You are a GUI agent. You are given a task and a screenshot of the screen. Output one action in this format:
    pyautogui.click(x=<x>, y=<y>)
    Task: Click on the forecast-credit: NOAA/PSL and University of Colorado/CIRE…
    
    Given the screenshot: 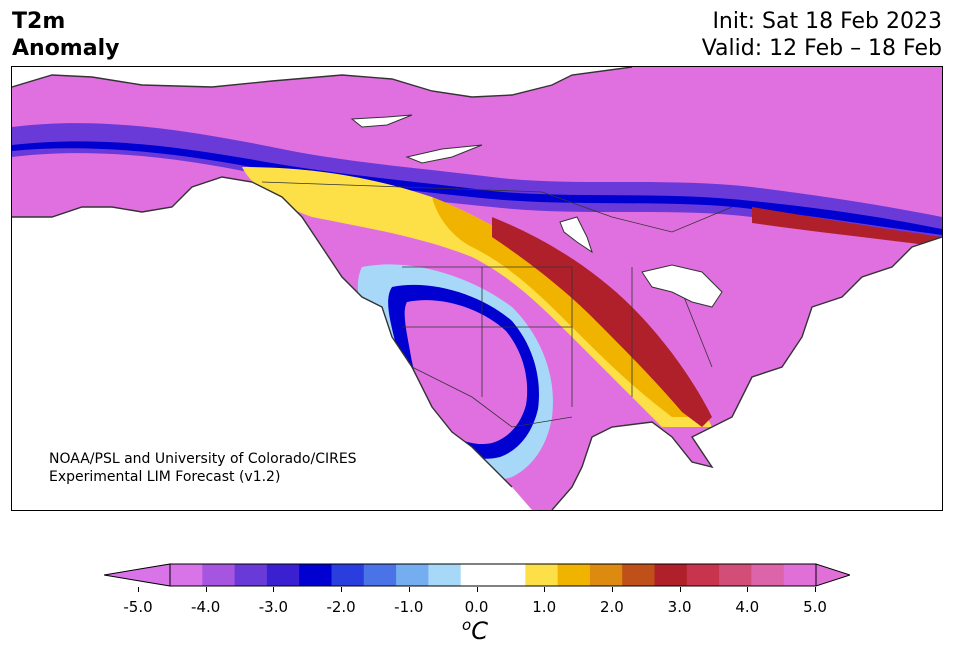 What is the action you would take?
    pyautogui.click(x=203, y=468)
    